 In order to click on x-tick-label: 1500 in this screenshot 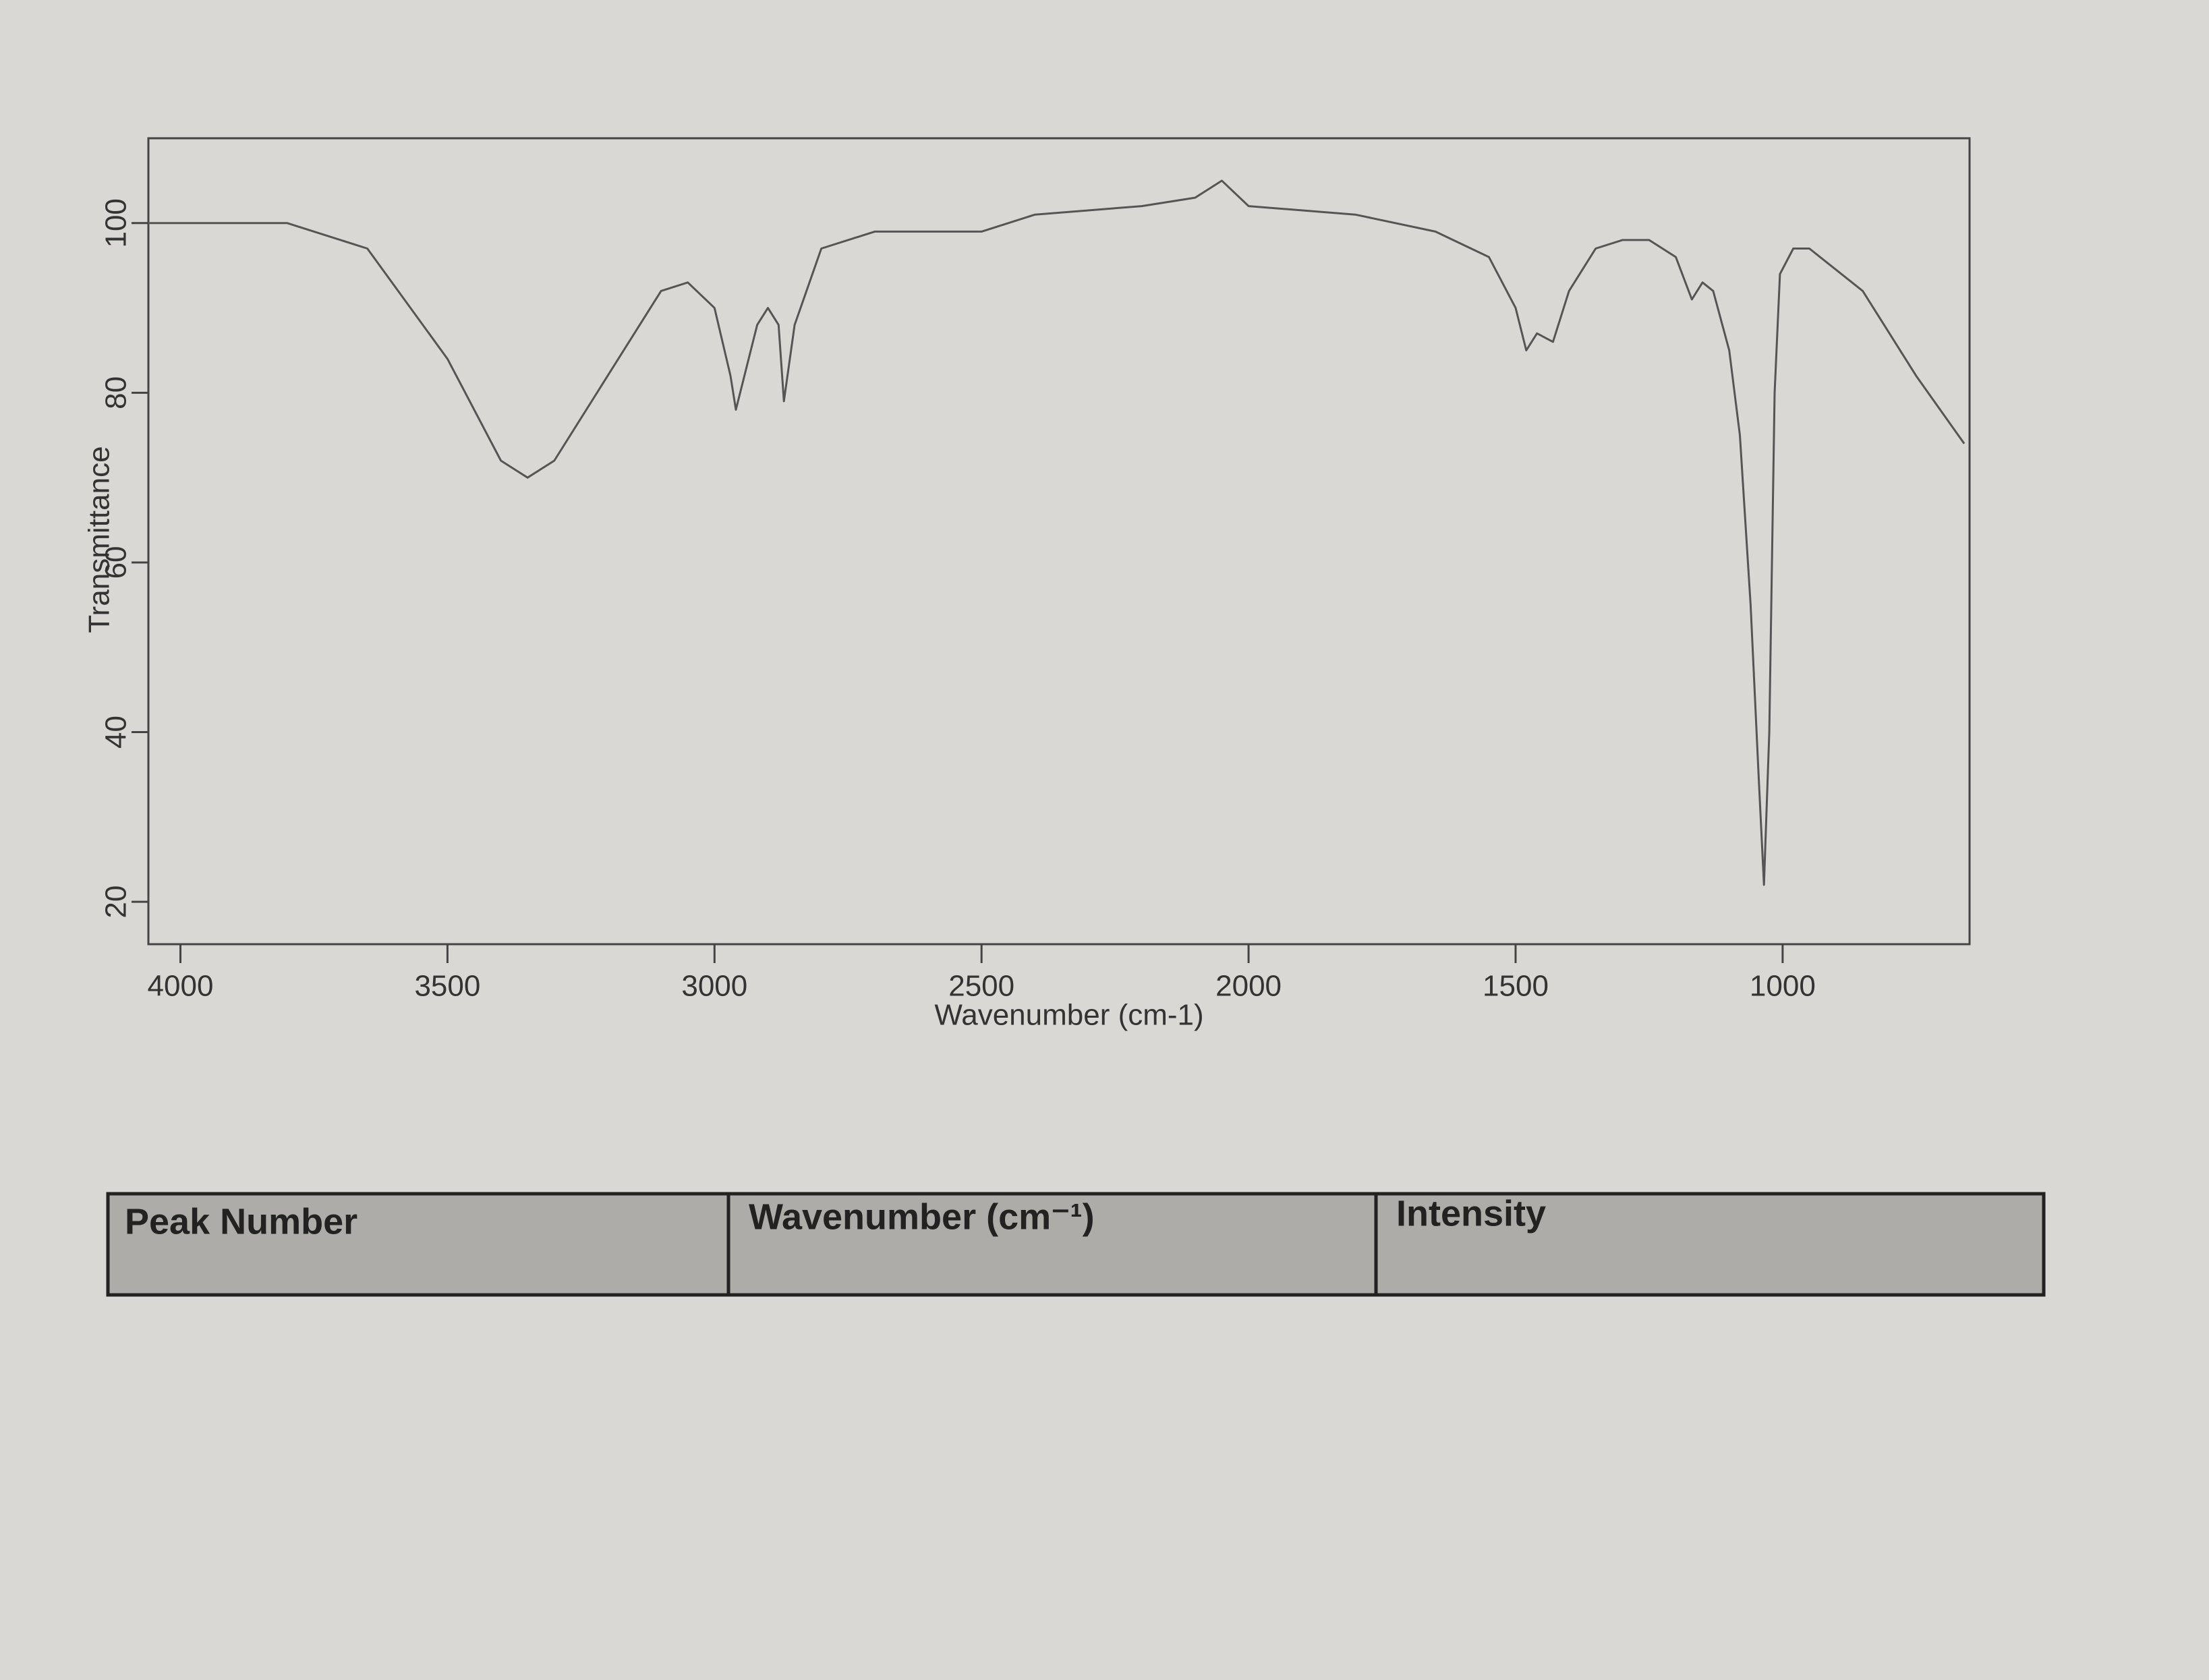, I will do `click(1516, 986)`.